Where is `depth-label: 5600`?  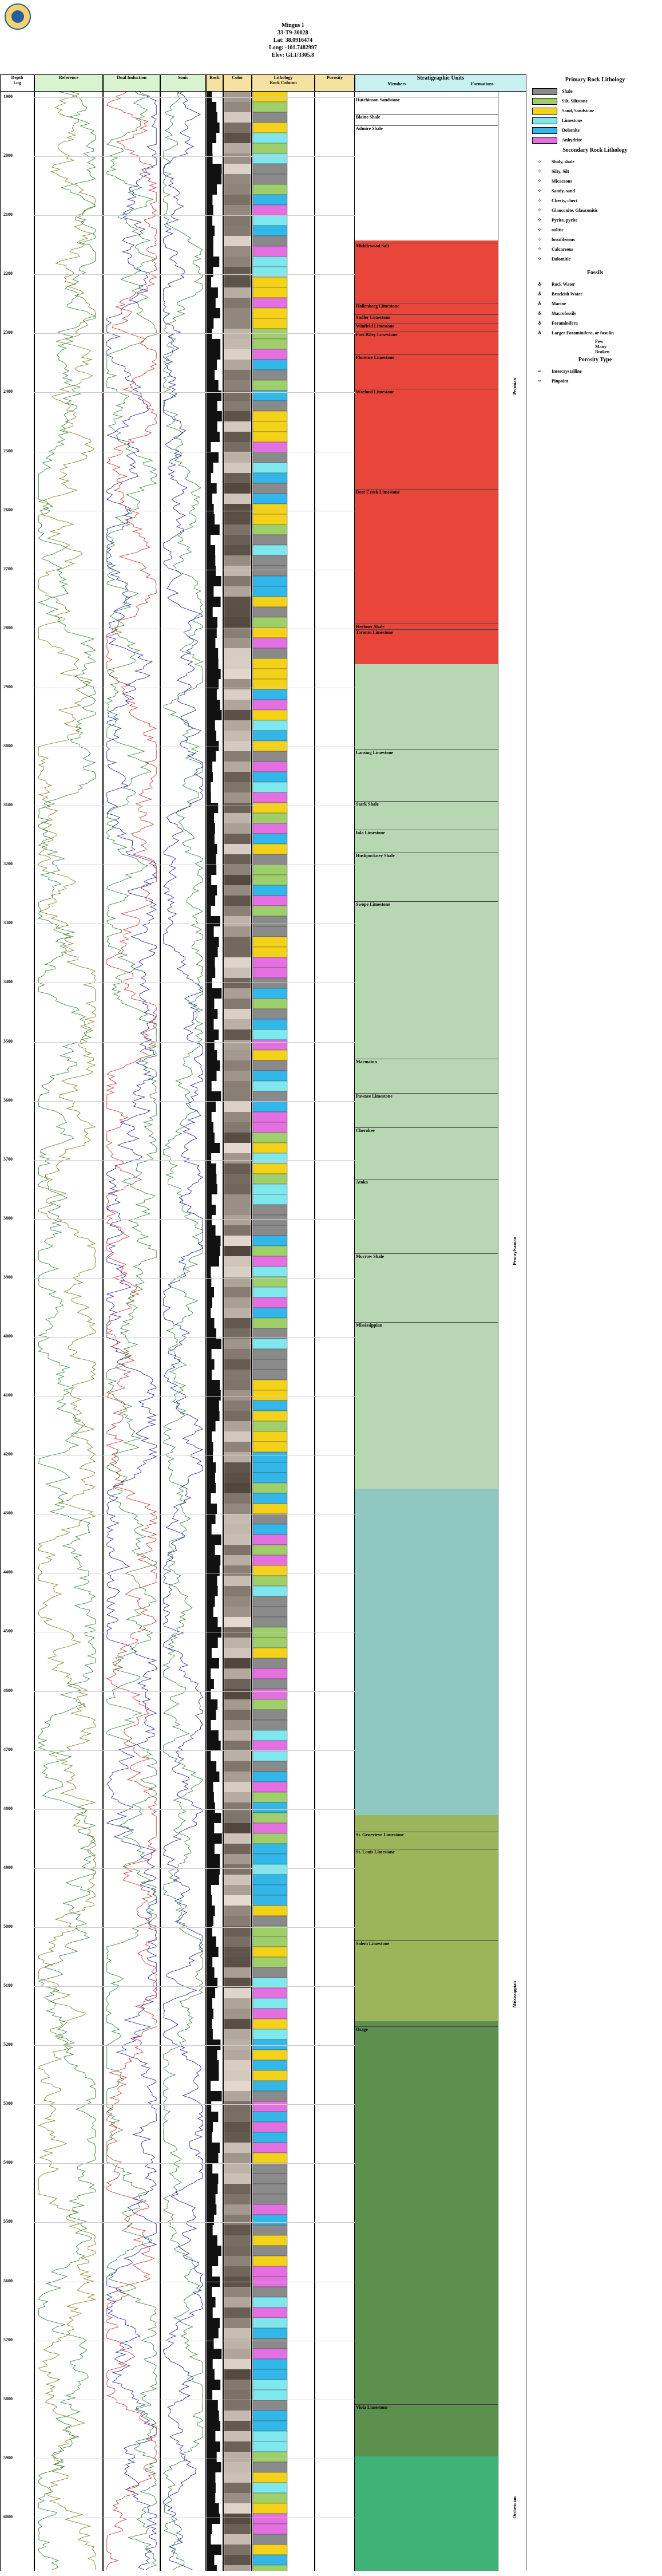
depth-label: 5600 is located at coordinates (8, 2280).